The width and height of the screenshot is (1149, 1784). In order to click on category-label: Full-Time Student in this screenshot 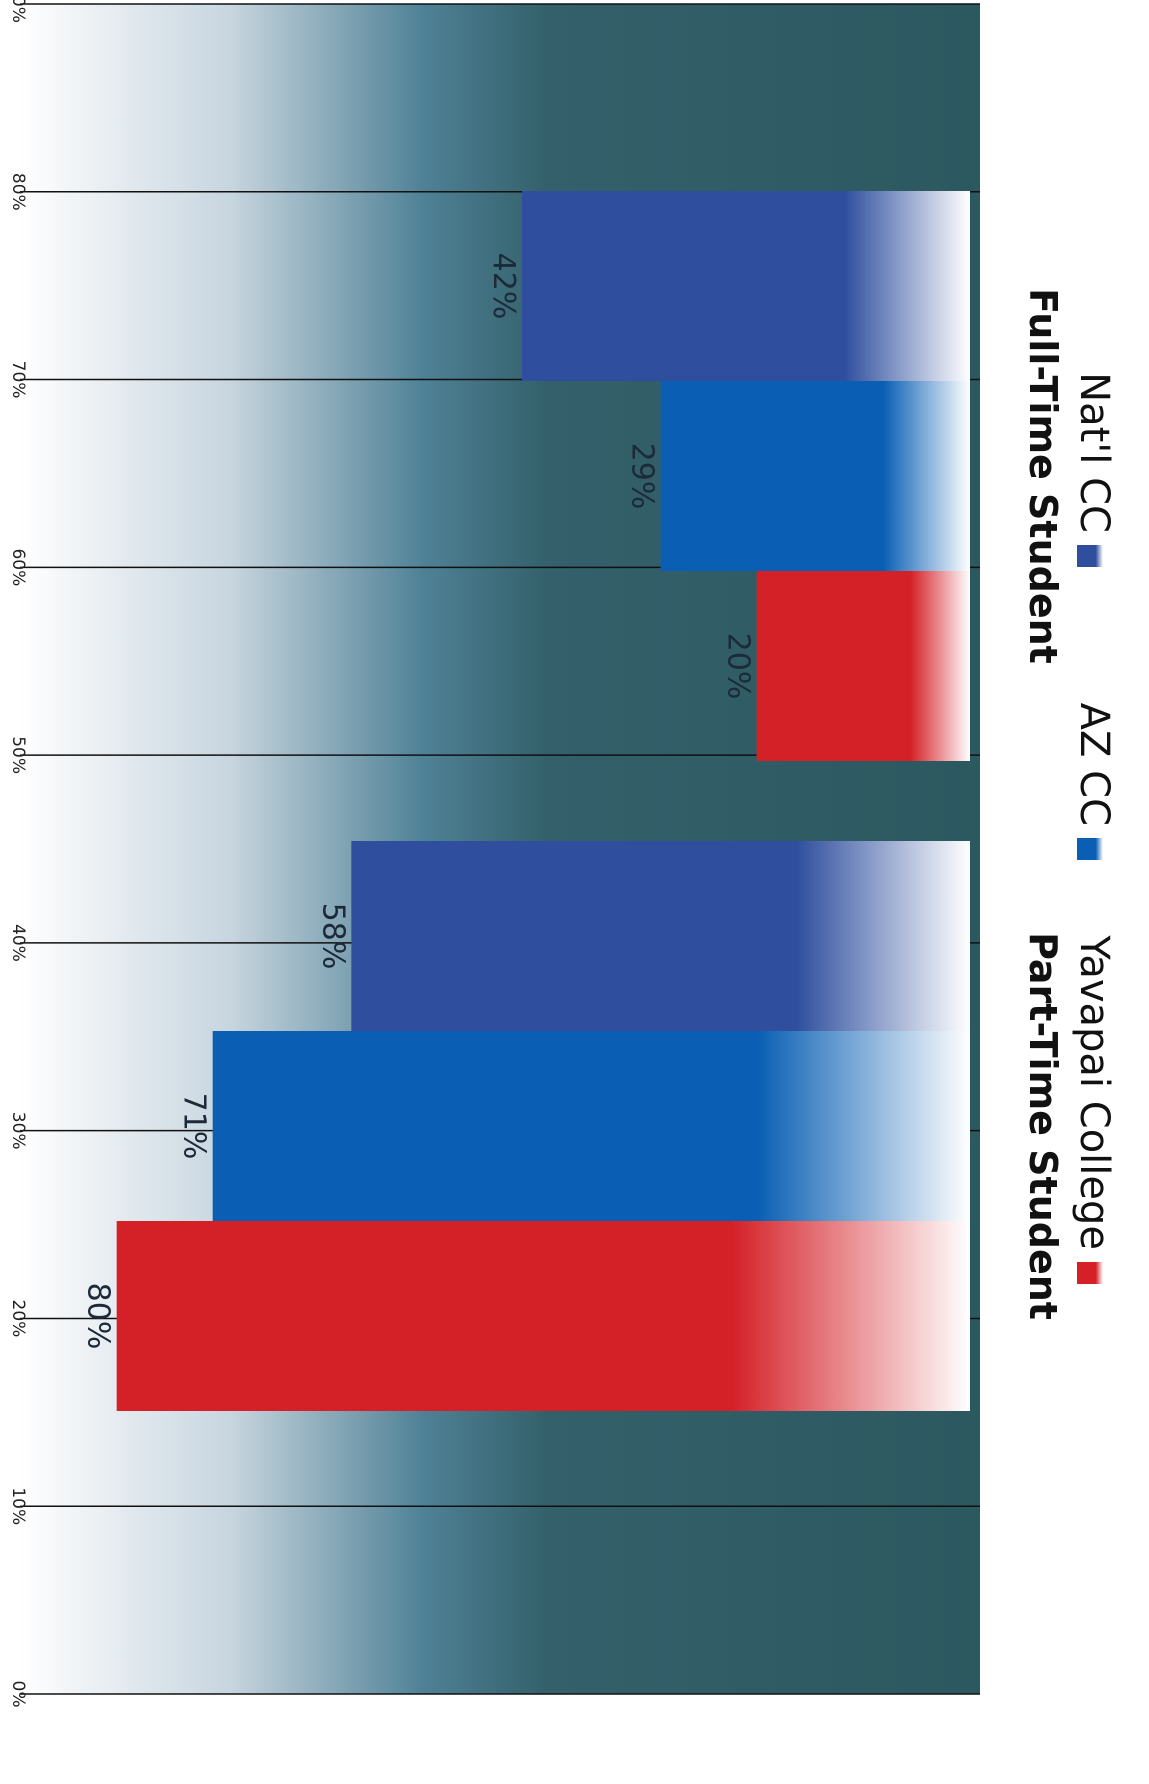, I will do `click(1043, 476)`.